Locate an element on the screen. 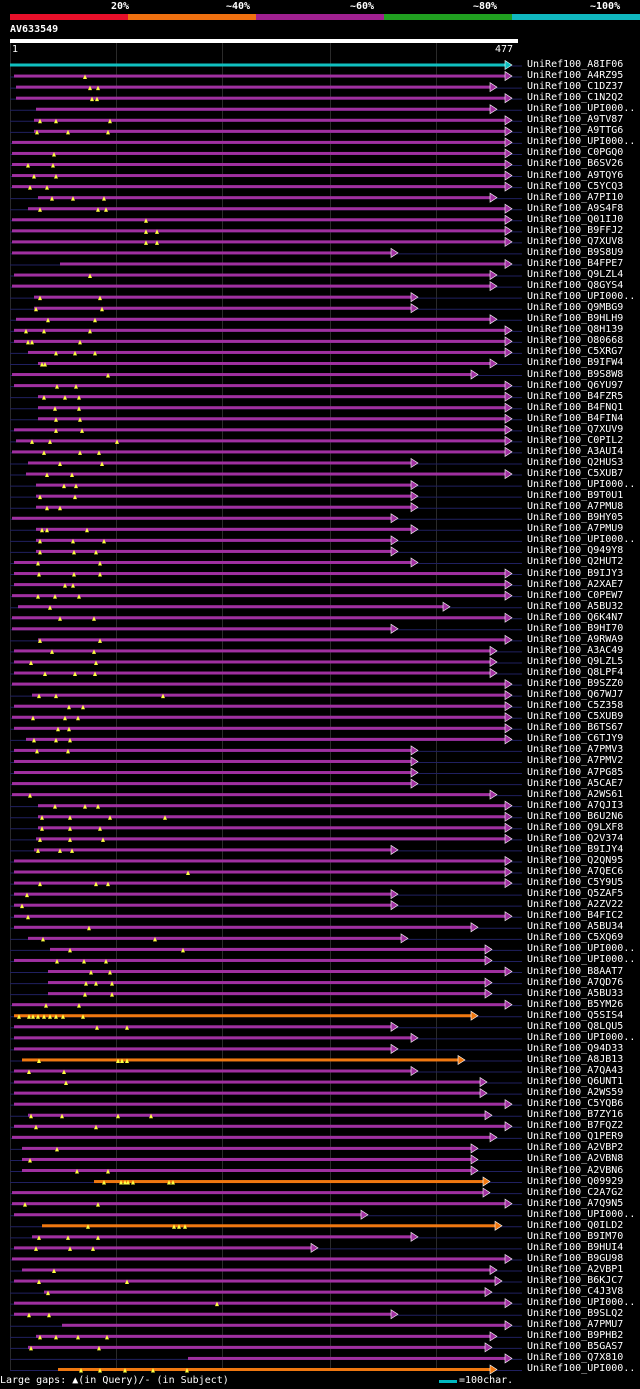 Image resolution: width=640 pixels, height=1389 pixels. hit-label: UniRef100_C5XUB7 is located at coordinates (575, 474).